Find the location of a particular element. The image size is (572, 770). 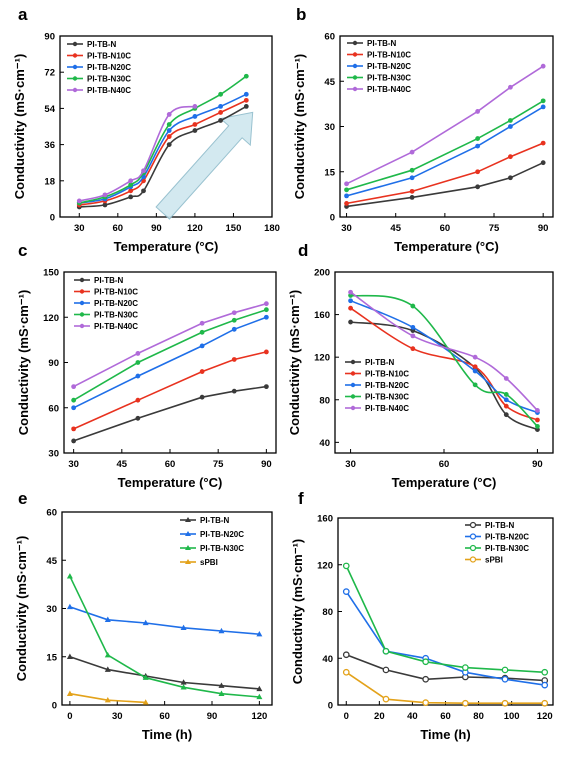

series-sPBI is located at coordinates (445, 687).